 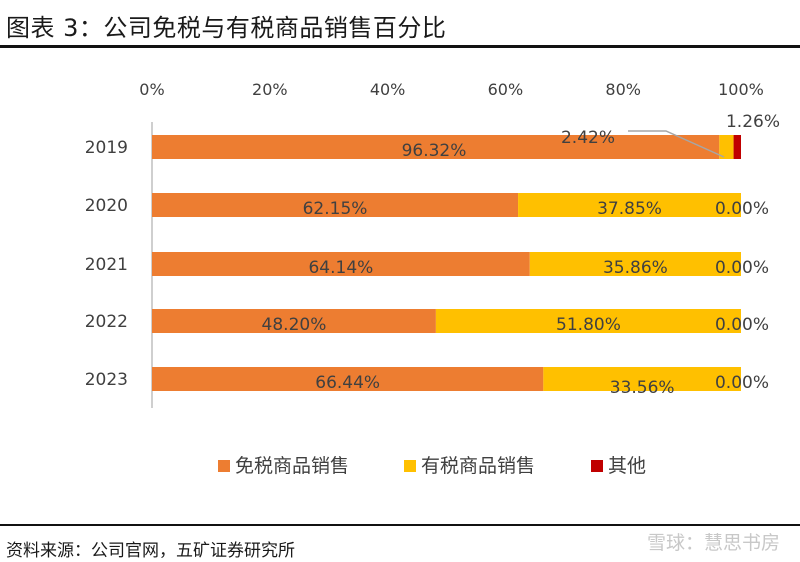 What do you see at coordinates (106, 148) in the screenshot?
I see `category-label: 2019` at bounding box center [106, 148].